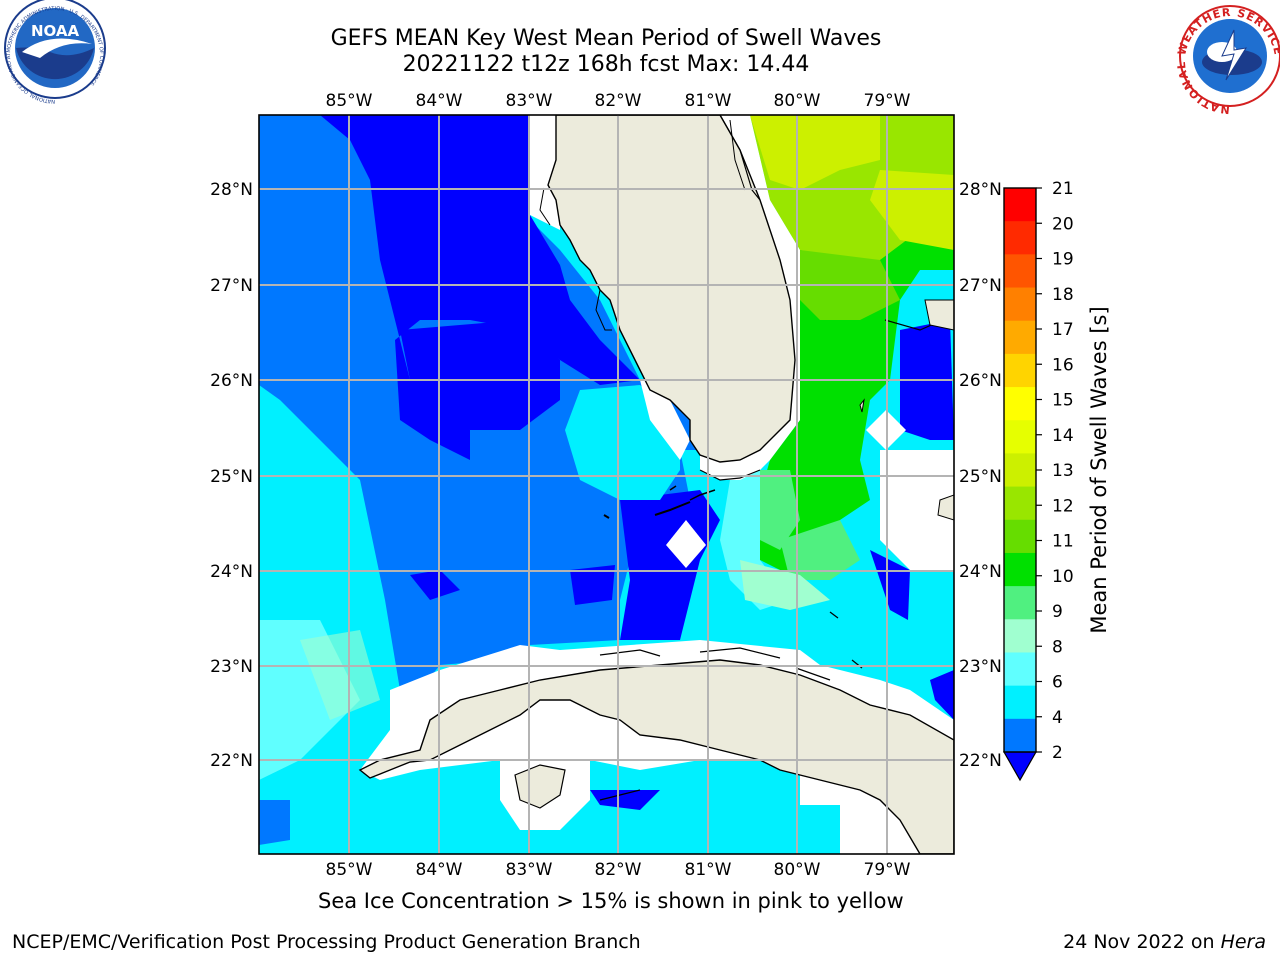 The width and height of the screenshot is (1280, 960). What do you see at coordinates (797, 101) in the screenshot?
I see `lon-label-top: 80°W` at bounding box center [797, 101].